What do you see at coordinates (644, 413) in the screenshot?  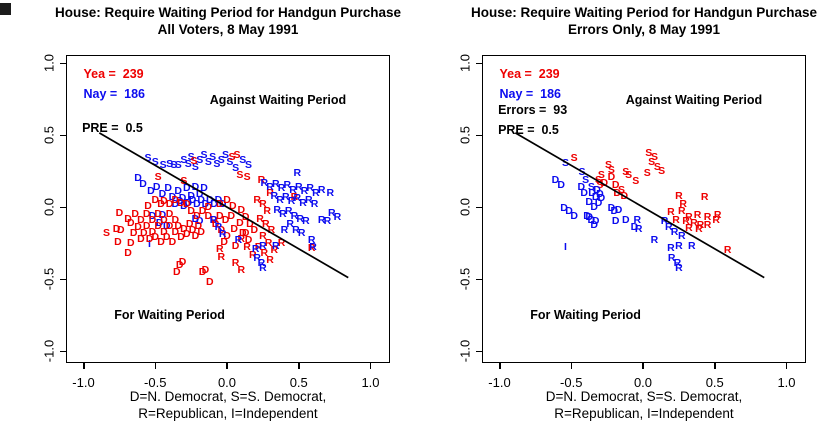 I see `x-axis-label-line2: R=Republican, I=Independent` at bounding box center [644, 413].